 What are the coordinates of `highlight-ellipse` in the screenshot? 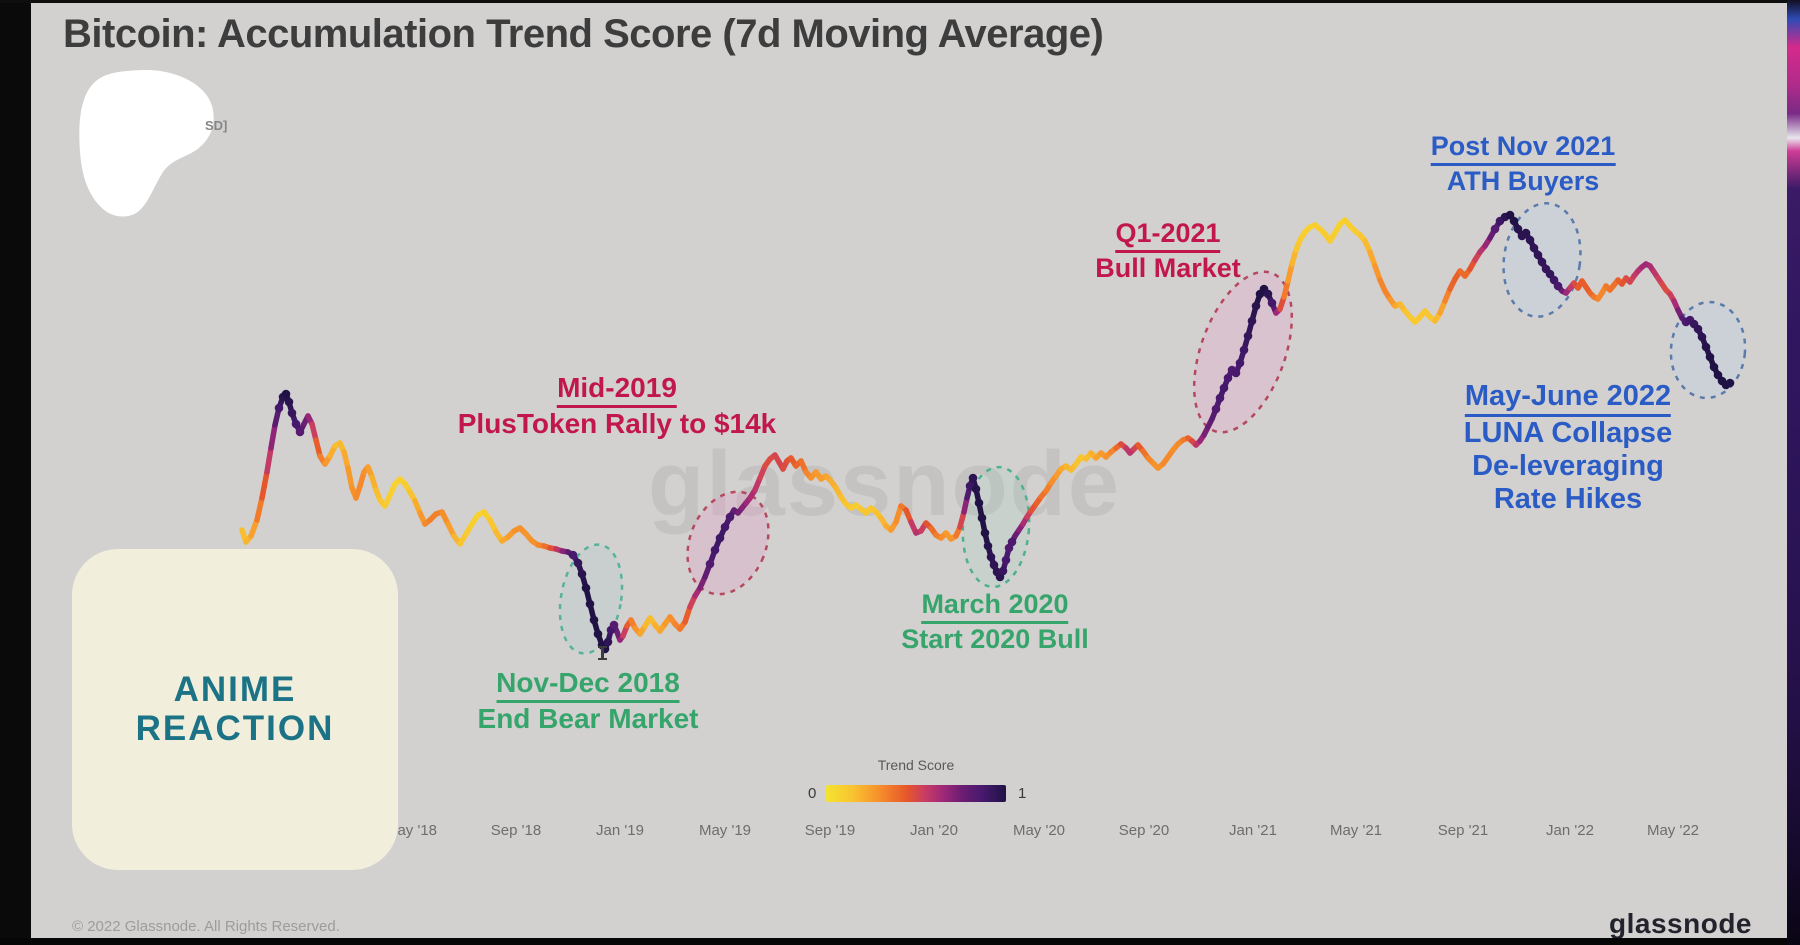 It's located at (728, 543).